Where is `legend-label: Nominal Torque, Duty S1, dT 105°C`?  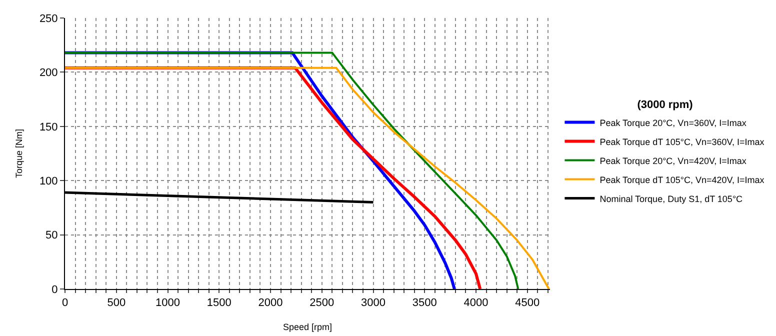 legend-label: Nominal Torque, Duty S1, dT 105°C is located at coordinates (672, 199).